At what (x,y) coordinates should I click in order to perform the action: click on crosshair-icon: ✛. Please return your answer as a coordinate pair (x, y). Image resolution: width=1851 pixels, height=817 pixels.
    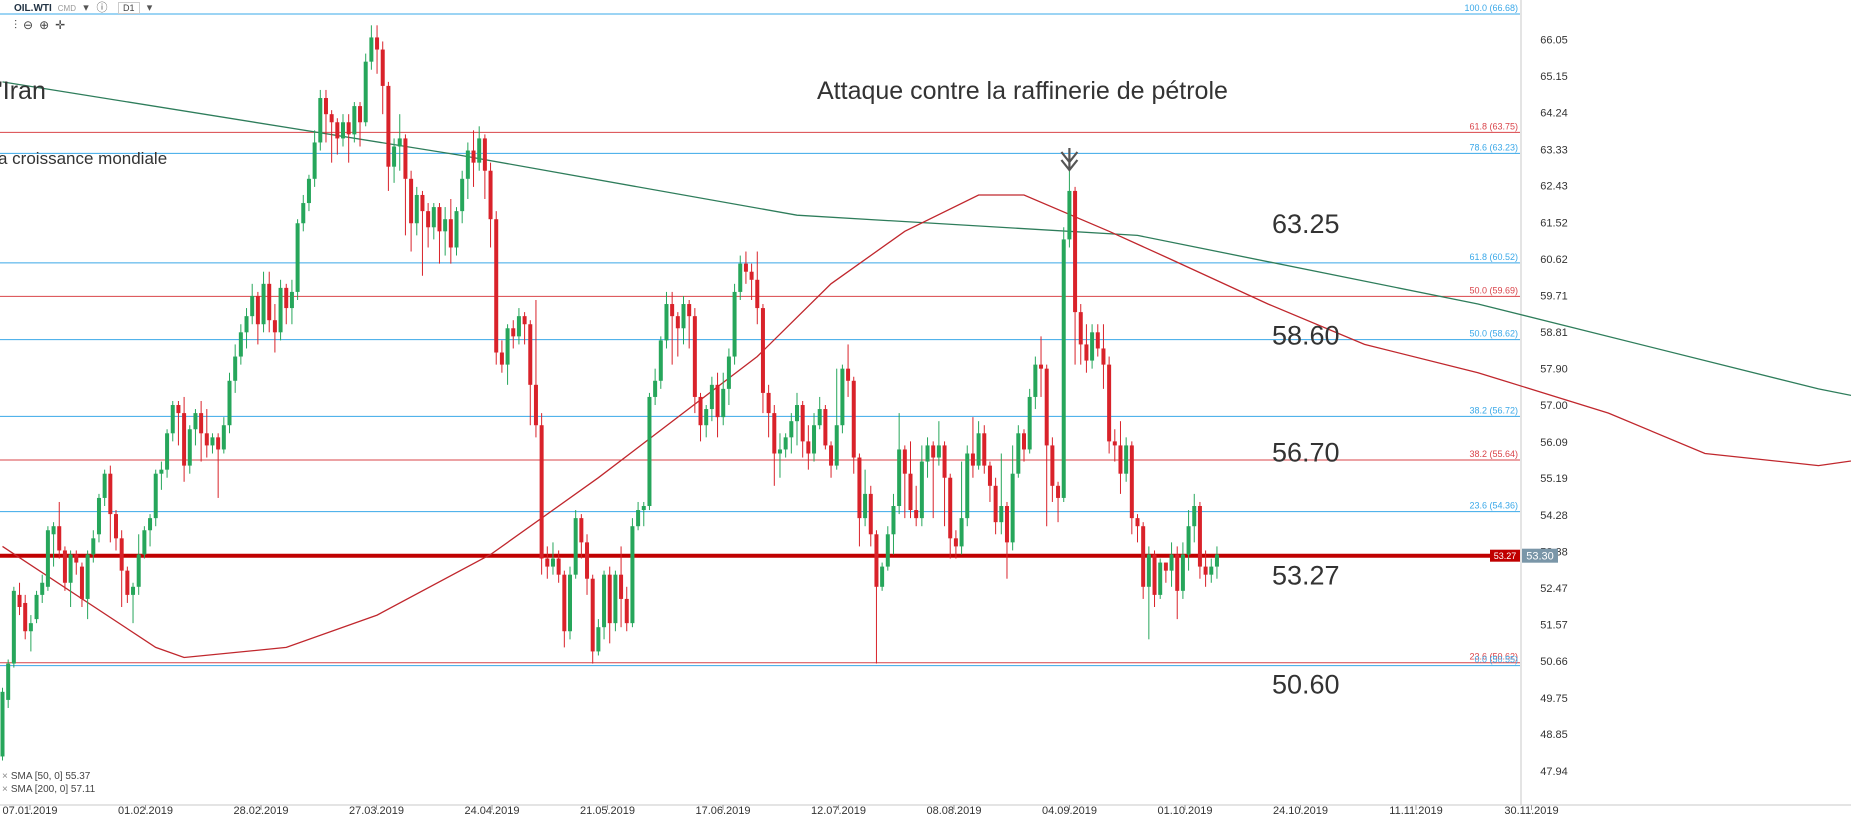
    Looking at the image, I should click on (60, 25).